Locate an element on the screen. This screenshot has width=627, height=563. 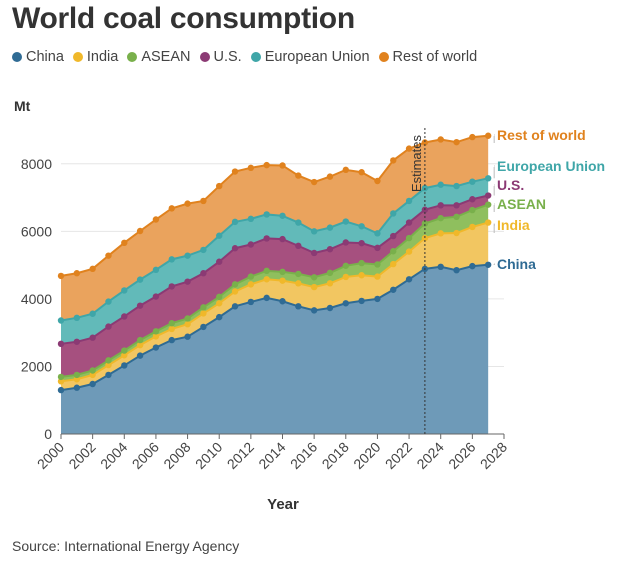
end-label-china: China is located at coordinates (516, 264).